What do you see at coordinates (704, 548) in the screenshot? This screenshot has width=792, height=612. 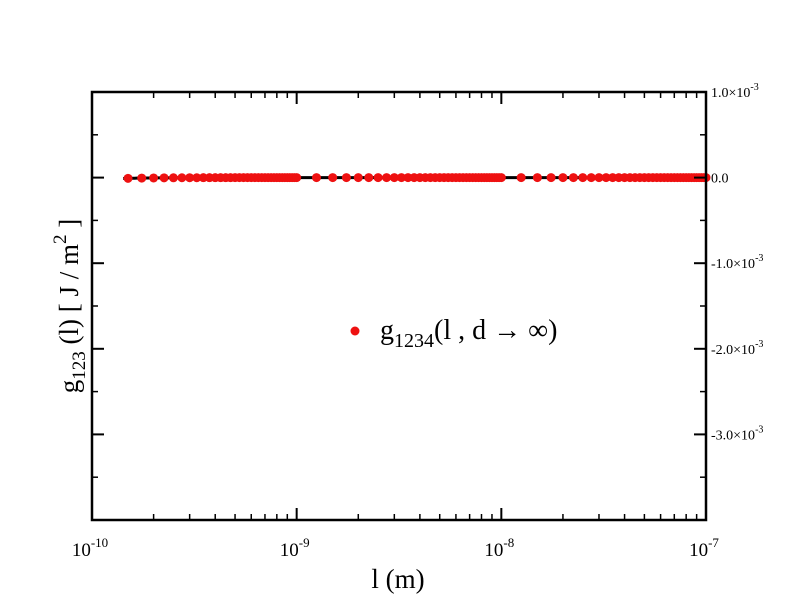 I see `x-tick-label: 10⁻⁷` at bounding box center [704, 548].